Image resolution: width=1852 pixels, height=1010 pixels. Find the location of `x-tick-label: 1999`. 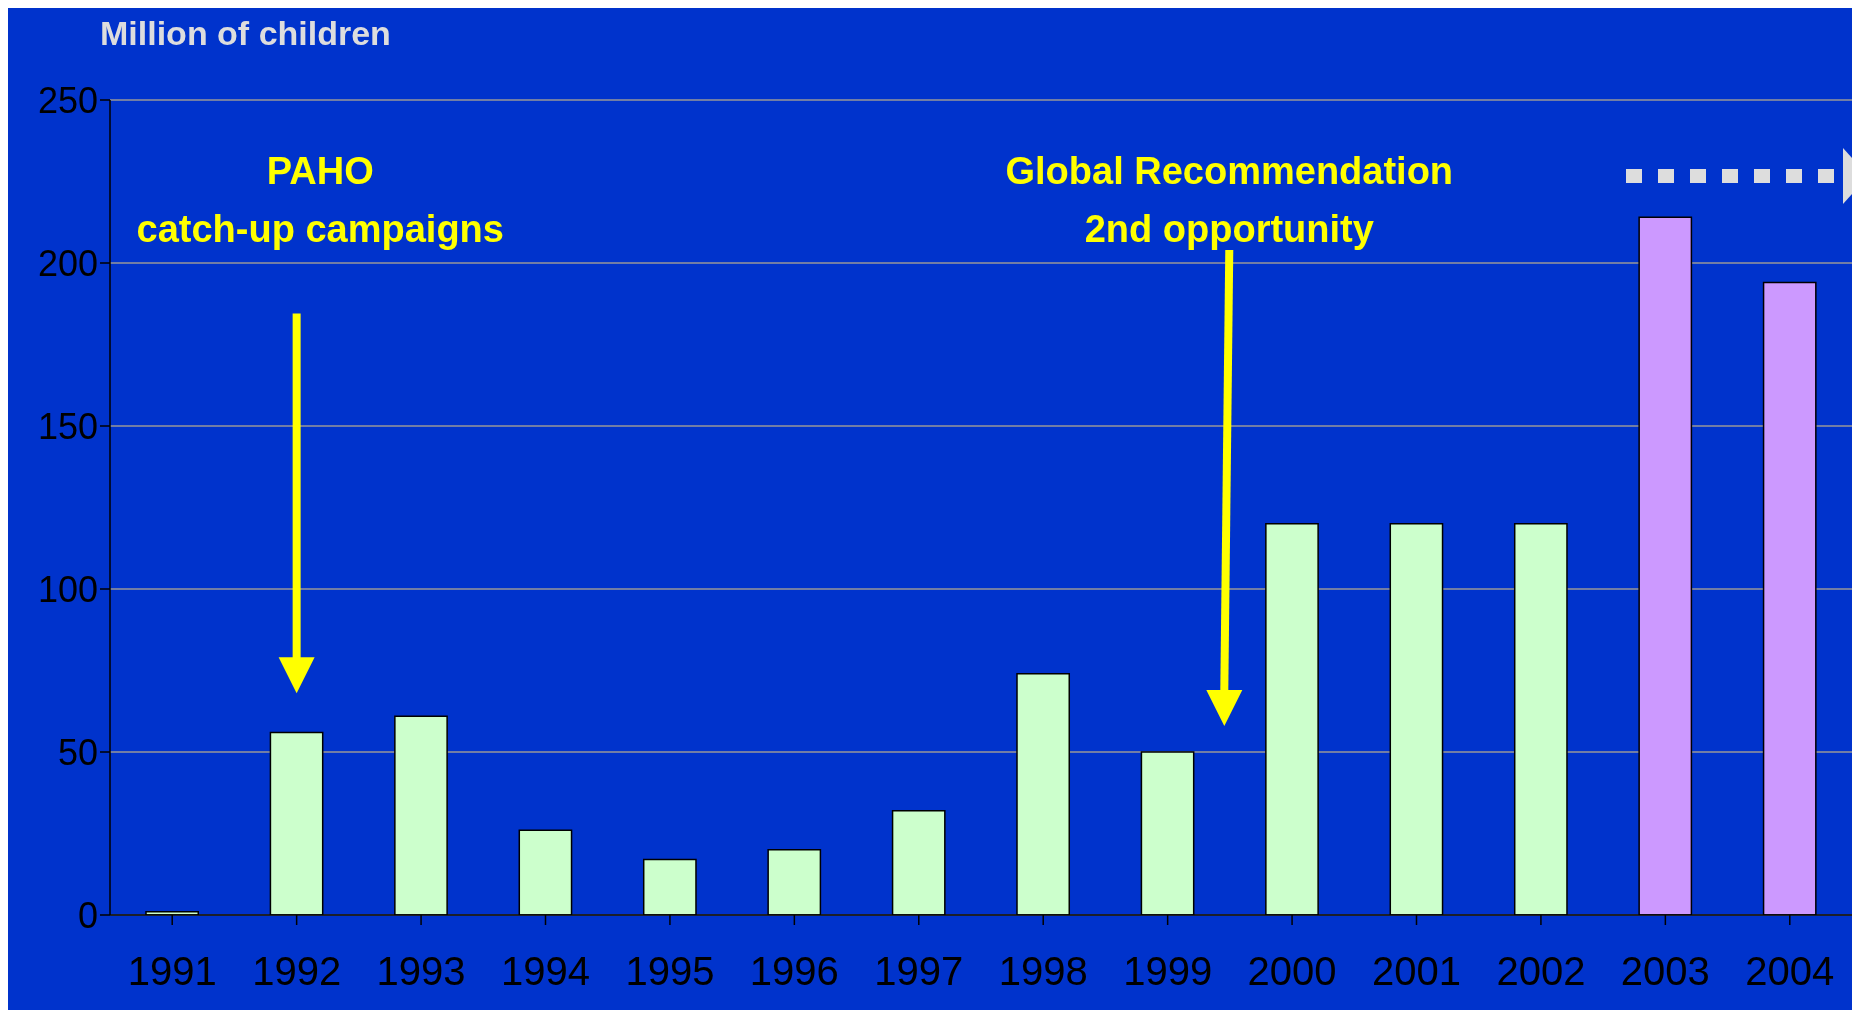

x-tick-label: 1999 is located at coordinates (1168, 971).